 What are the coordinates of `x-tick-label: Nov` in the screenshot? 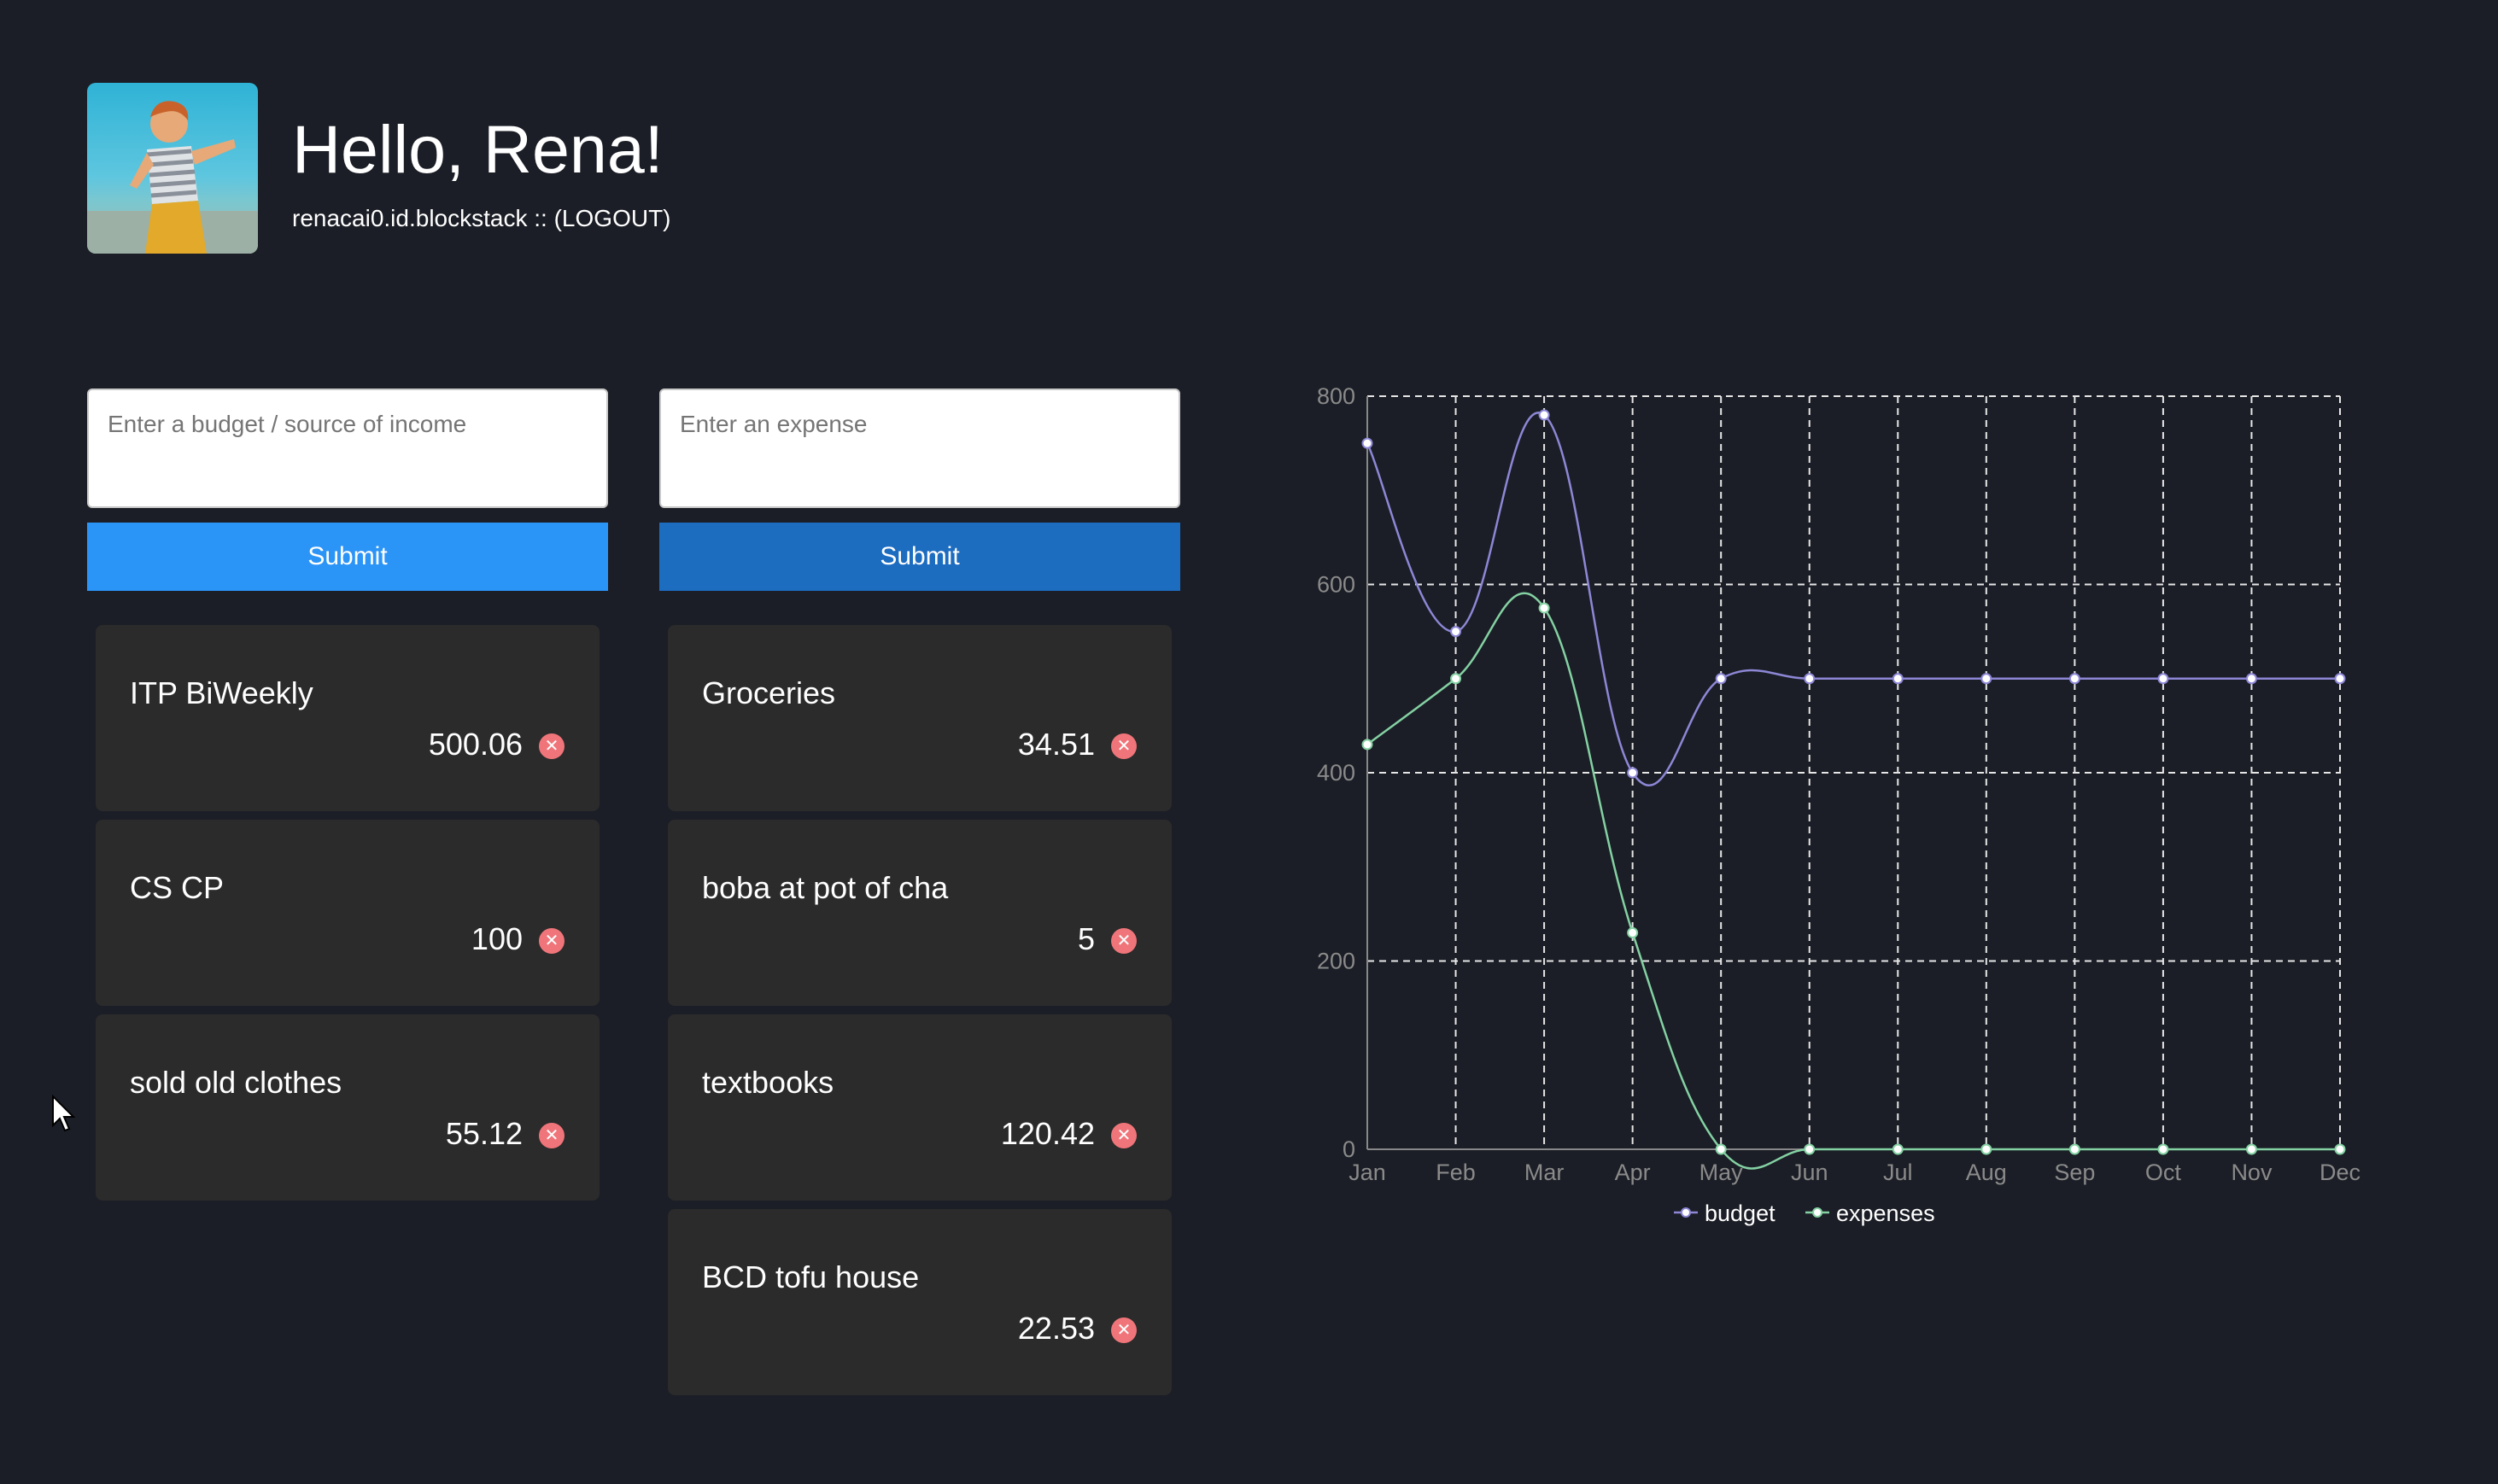 It's located at (2252, 1172).